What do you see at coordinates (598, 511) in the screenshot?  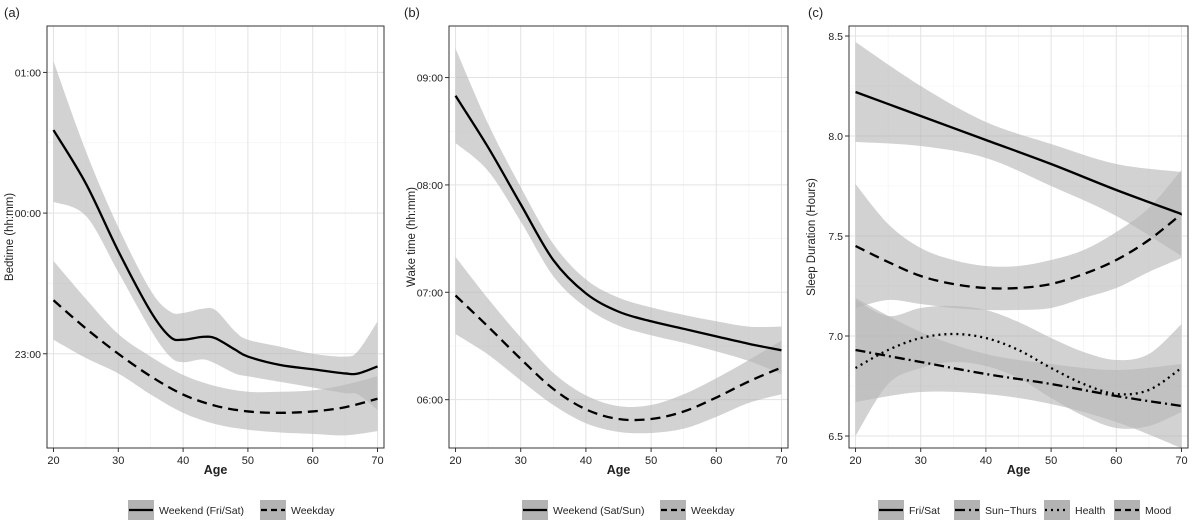 I see `legend-label-1: Weekend (Sat/Sun)` at bounding box center [598, 511].